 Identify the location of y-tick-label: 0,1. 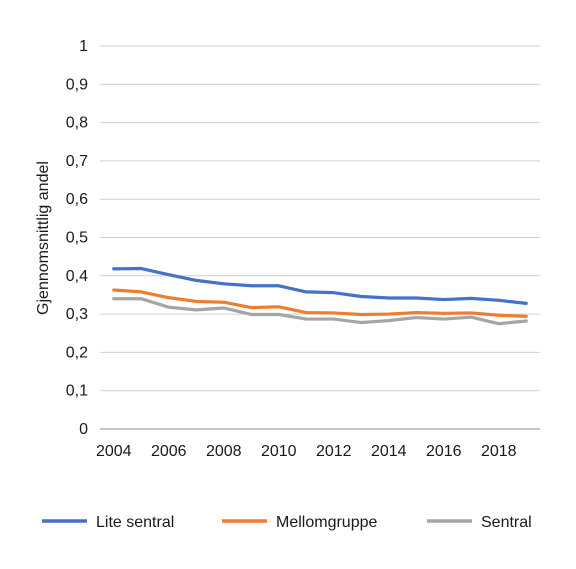
(77, 391).